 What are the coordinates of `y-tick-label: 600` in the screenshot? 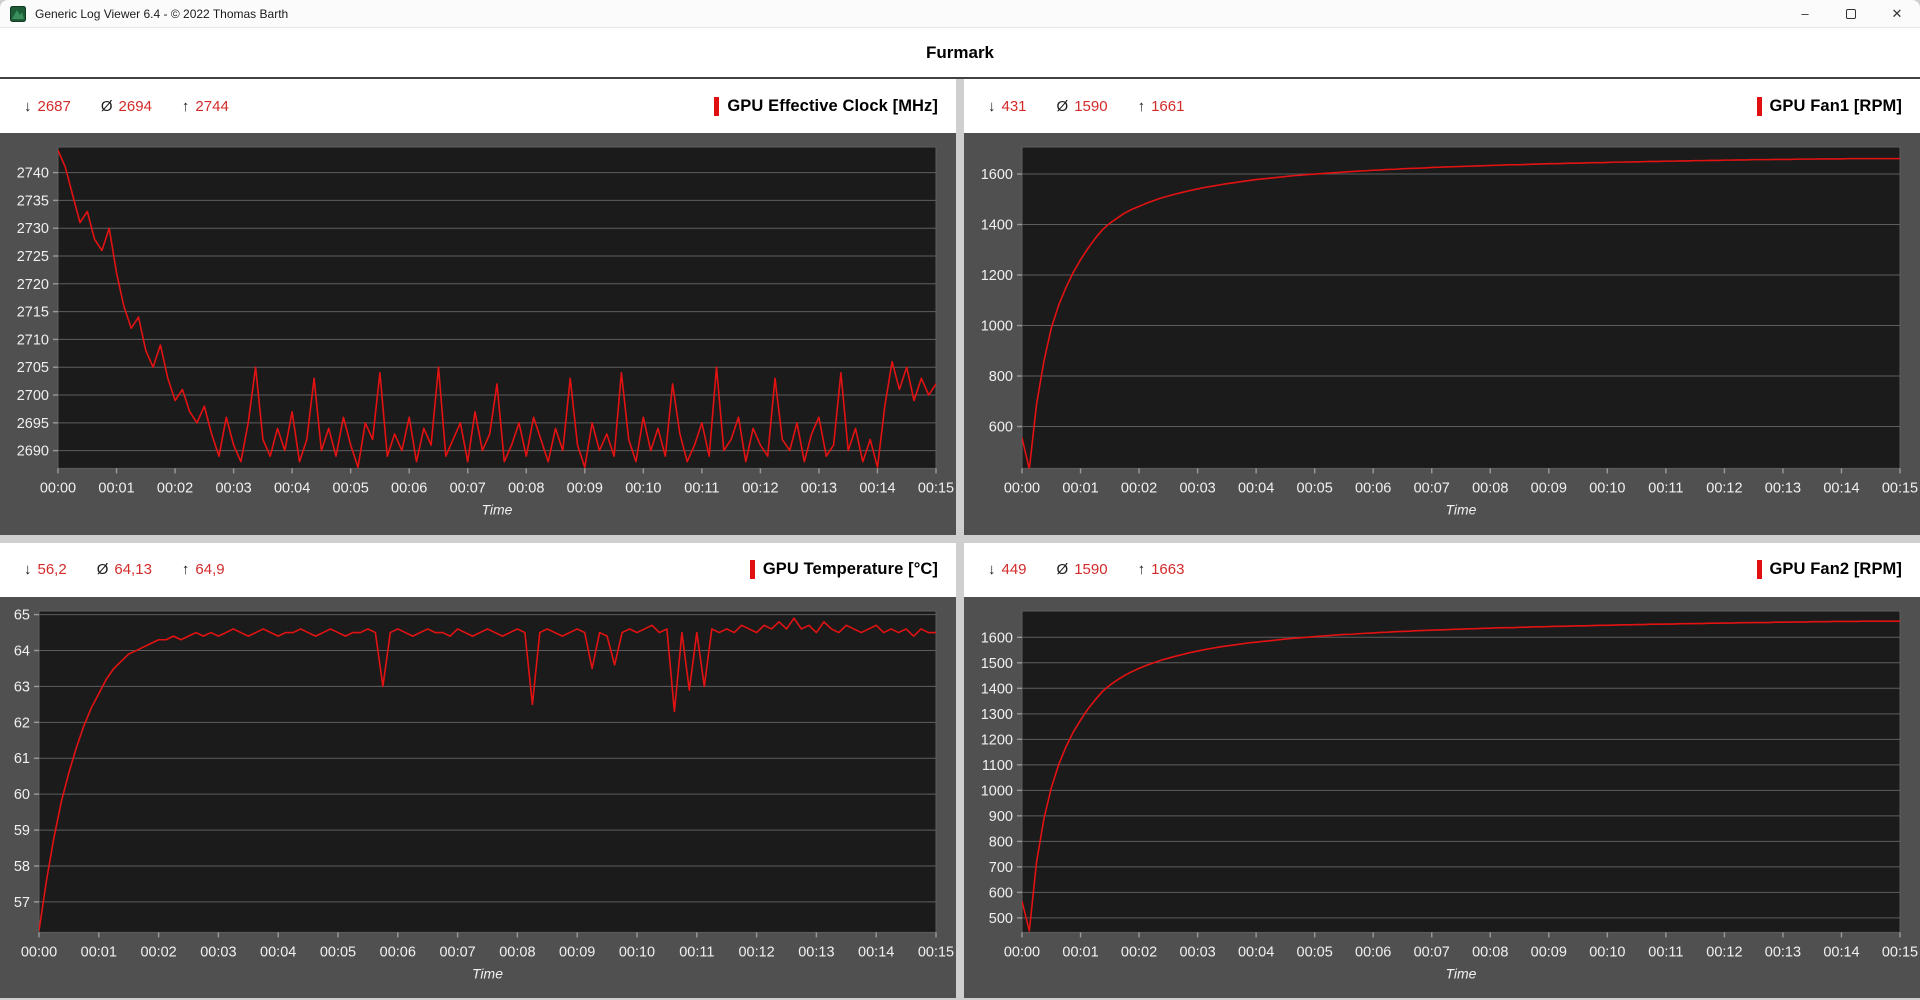 It's located at (1001, 428).